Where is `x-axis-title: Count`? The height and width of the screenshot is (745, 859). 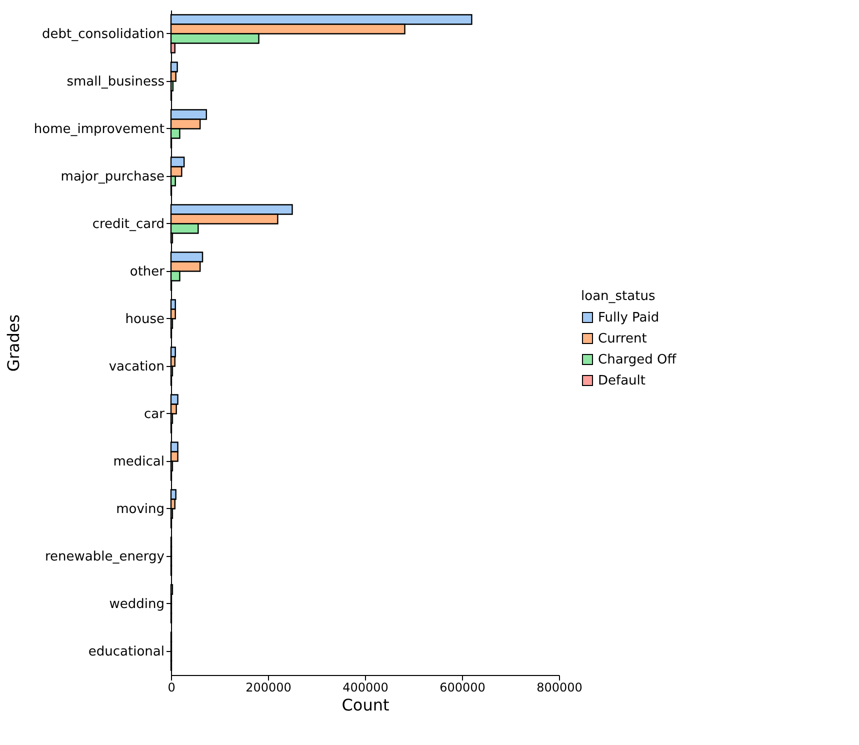 x-axis-title: Count is located at coordinates (366, 705).